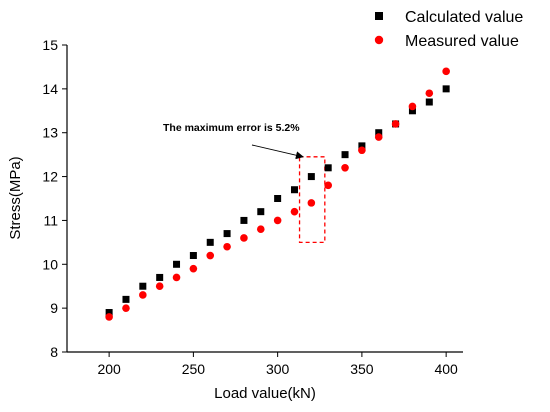 This screenshot has height=412, width=550. I want to click on y-tick-label: 11, so click(50, 220).